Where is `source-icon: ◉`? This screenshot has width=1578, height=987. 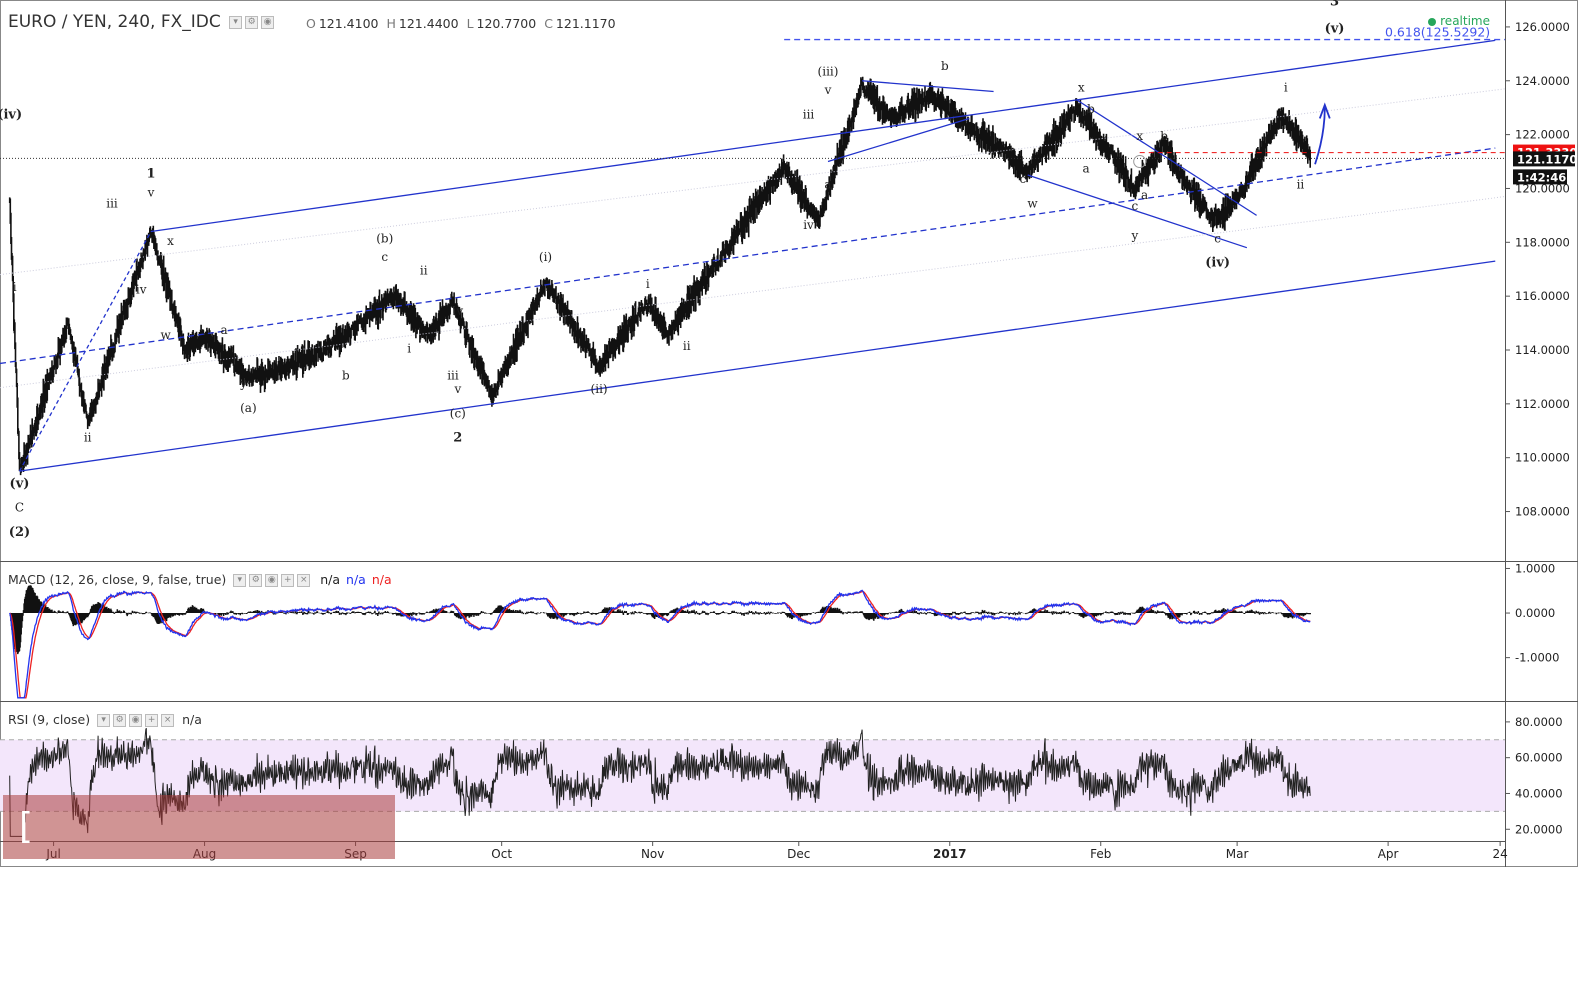
source-icon: ◉ is located at coordinates (268, 22).